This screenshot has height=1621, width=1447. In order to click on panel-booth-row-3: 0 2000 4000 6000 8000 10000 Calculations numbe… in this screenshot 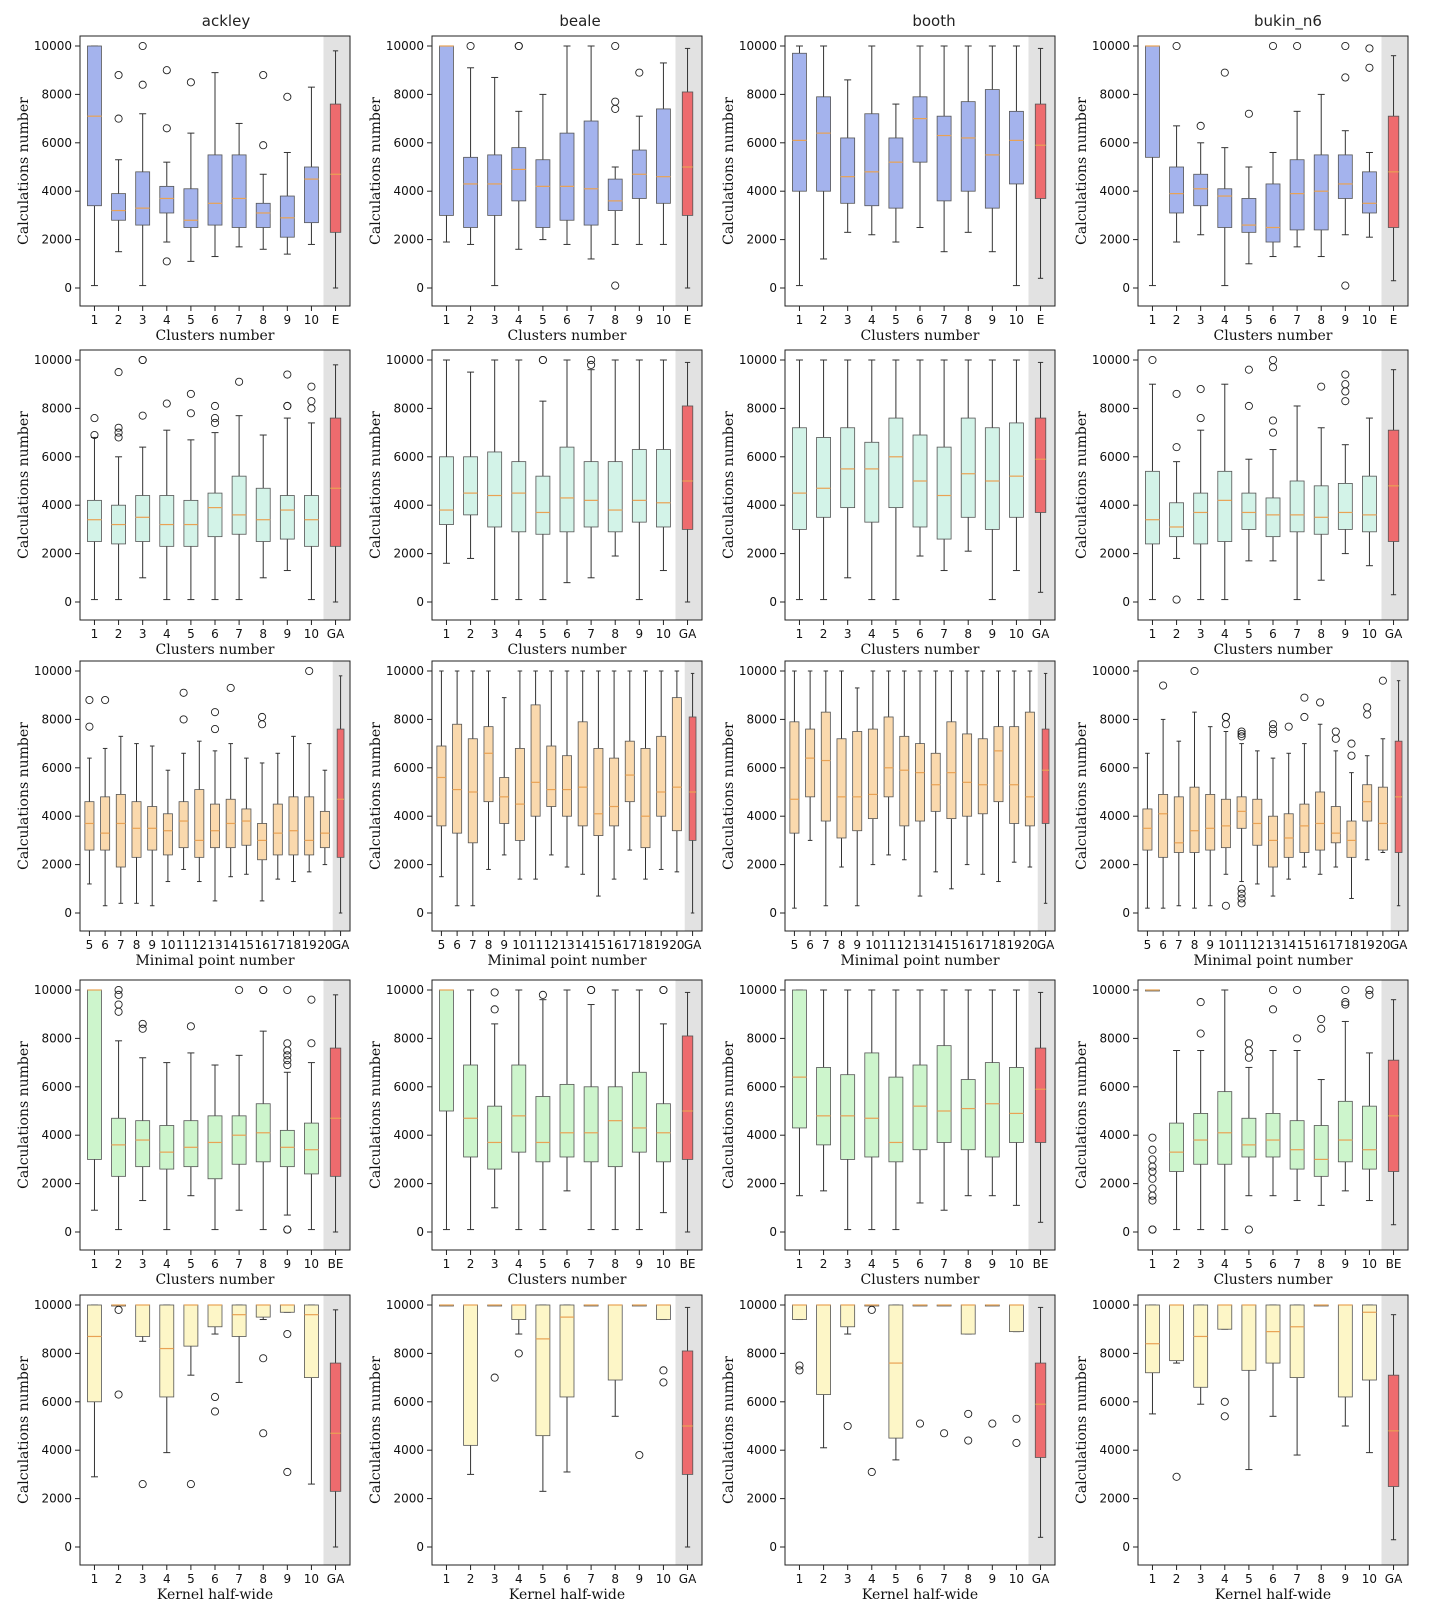, I will do `click(888, 814)`.